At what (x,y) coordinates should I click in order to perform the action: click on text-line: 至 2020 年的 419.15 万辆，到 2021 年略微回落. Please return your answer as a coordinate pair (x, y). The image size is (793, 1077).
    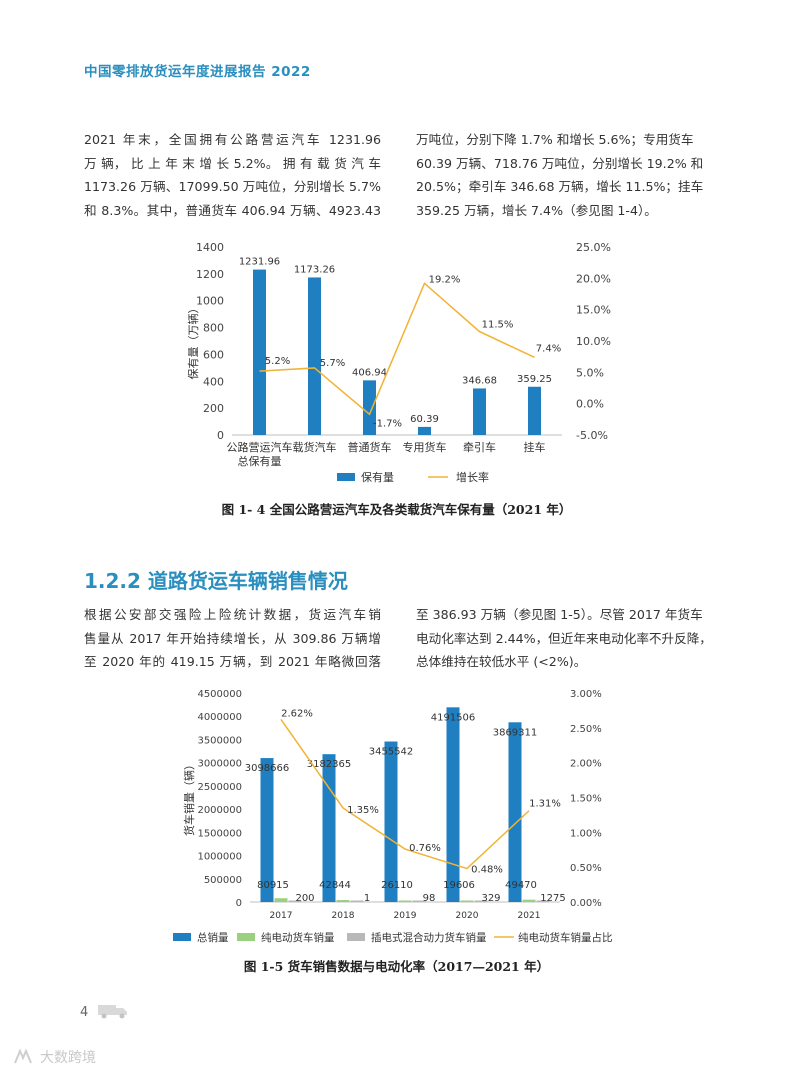
    Looking at the image, I should click on (232, 661).